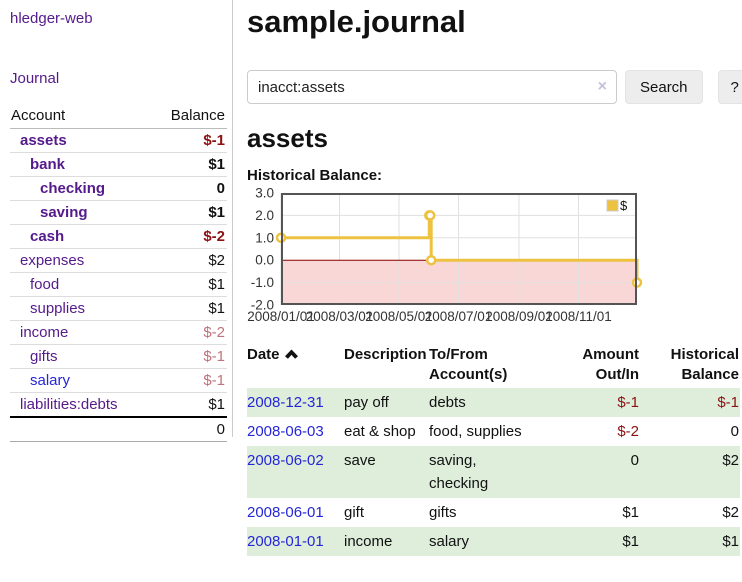 This screenshot has width=742, height=582. What do you see at coordinates (81, 117) in the screenshot?
I see `accounts-header-account: Account` at bounding box center [81, 117].